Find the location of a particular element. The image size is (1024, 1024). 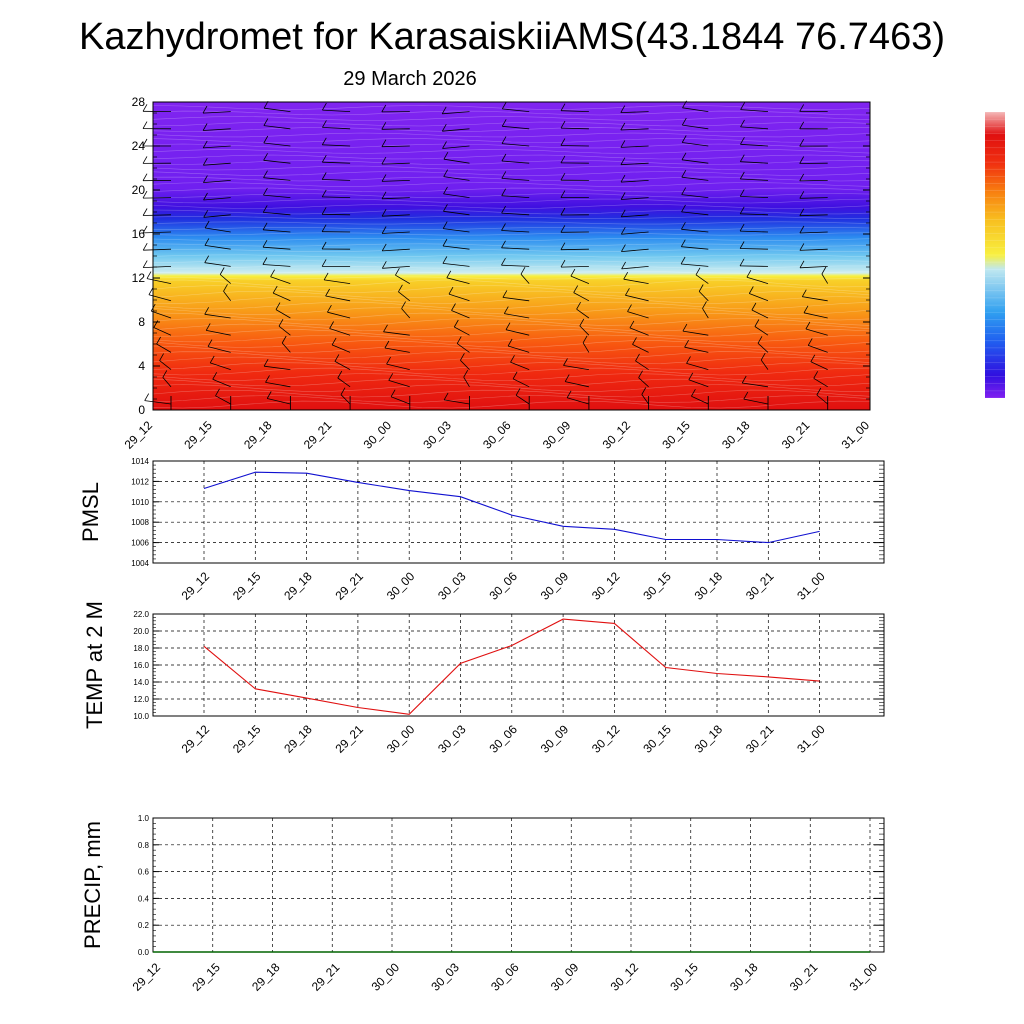

panel-frame is located at coordinates (518, 512).